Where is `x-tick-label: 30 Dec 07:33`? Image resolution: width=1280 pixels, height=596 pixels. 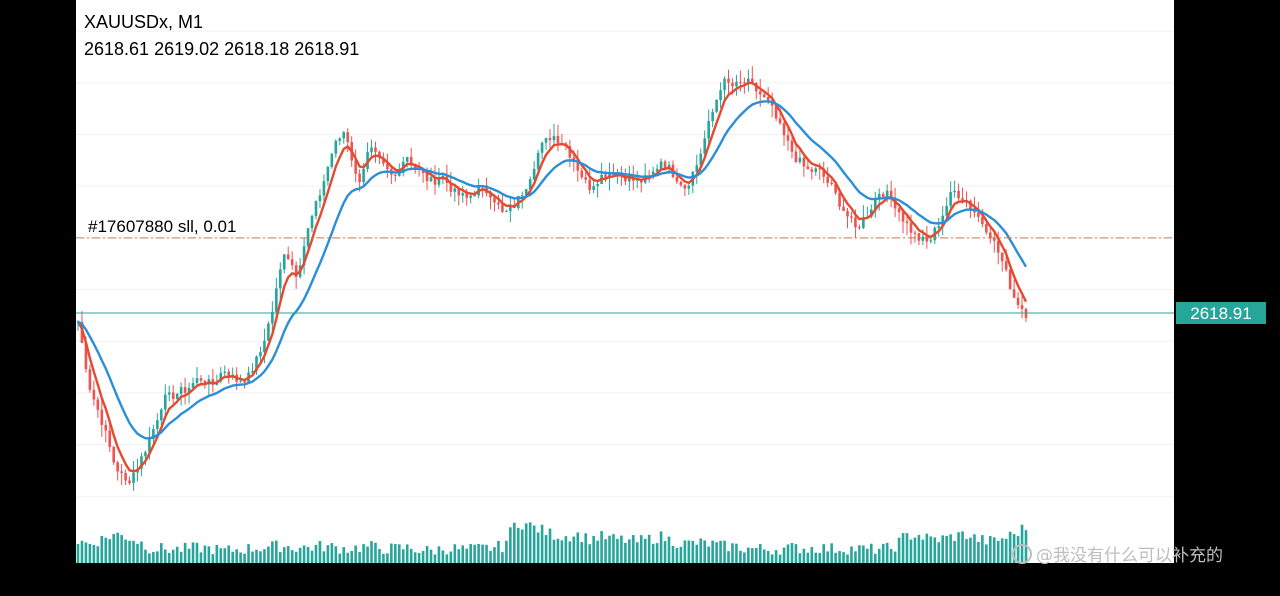
x-tick-label: 30 Dec 07:33 is located at coordinates (967, 577).